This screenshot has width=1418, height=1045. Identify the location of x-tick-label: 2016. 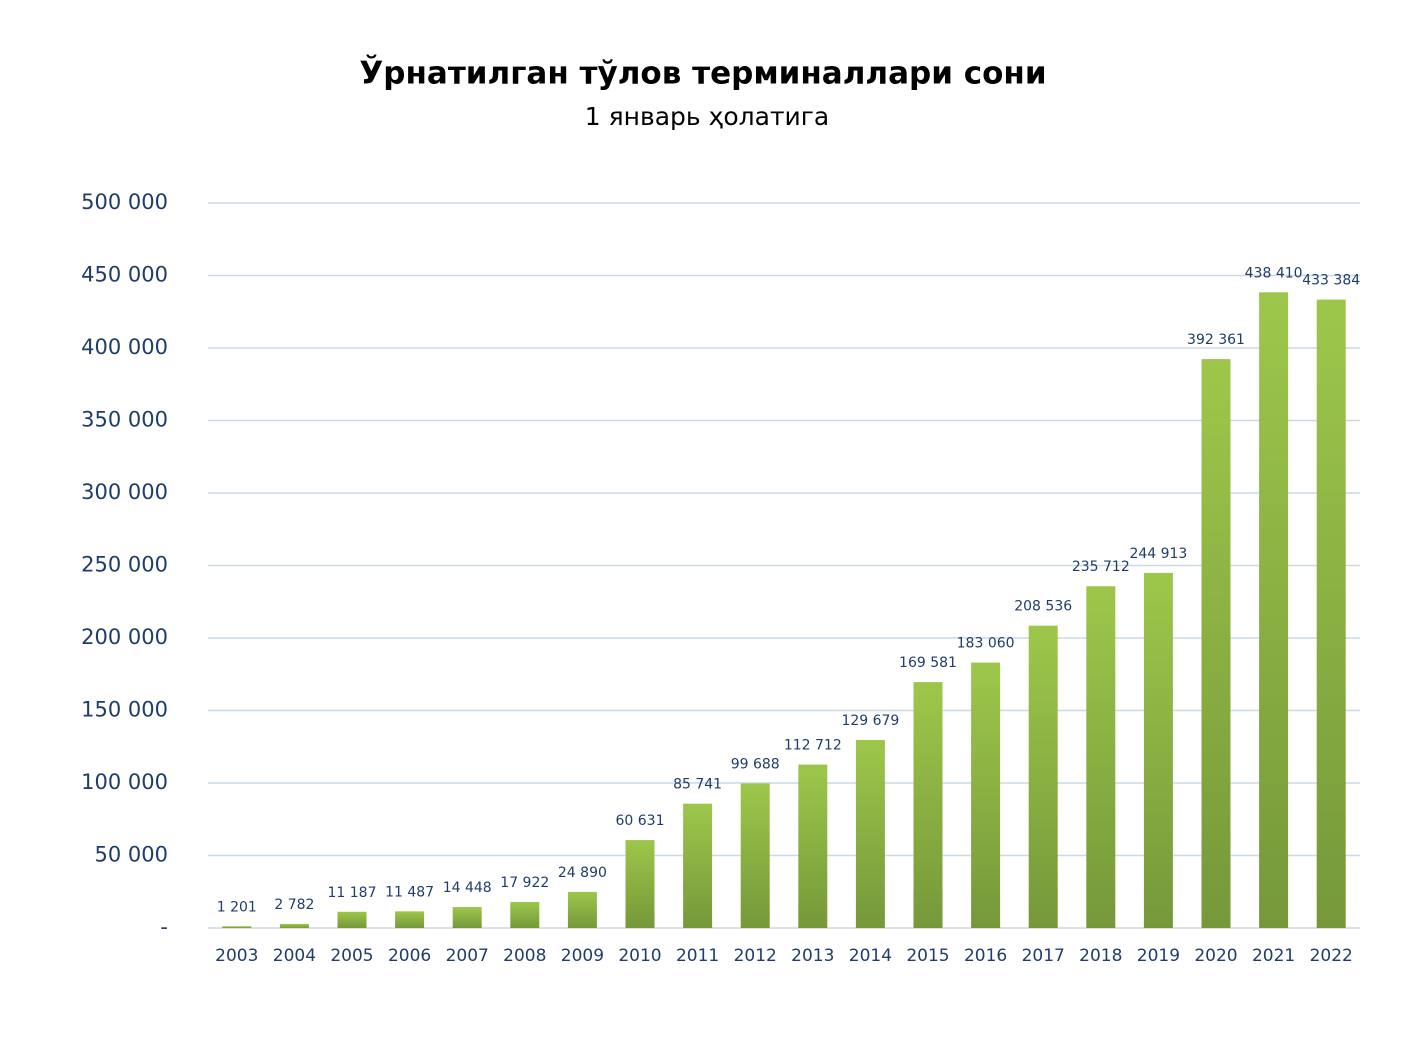
(985, 956).